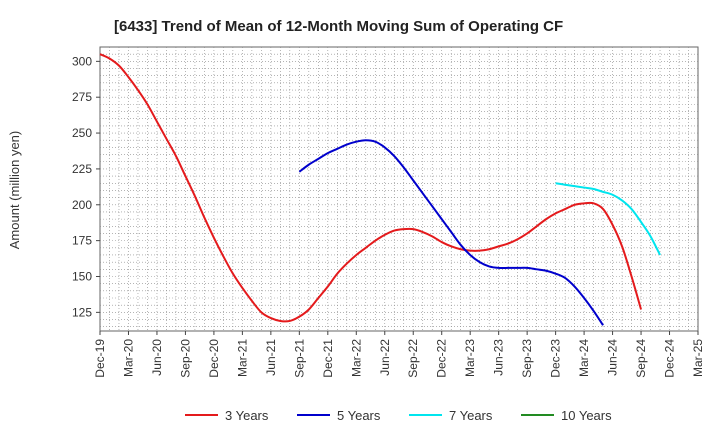 This screenshot has height=440, width=720. Describe the element at coordinates (185, 358) in the screenshot. I see `x-tick-label: Sep-20` at that location.